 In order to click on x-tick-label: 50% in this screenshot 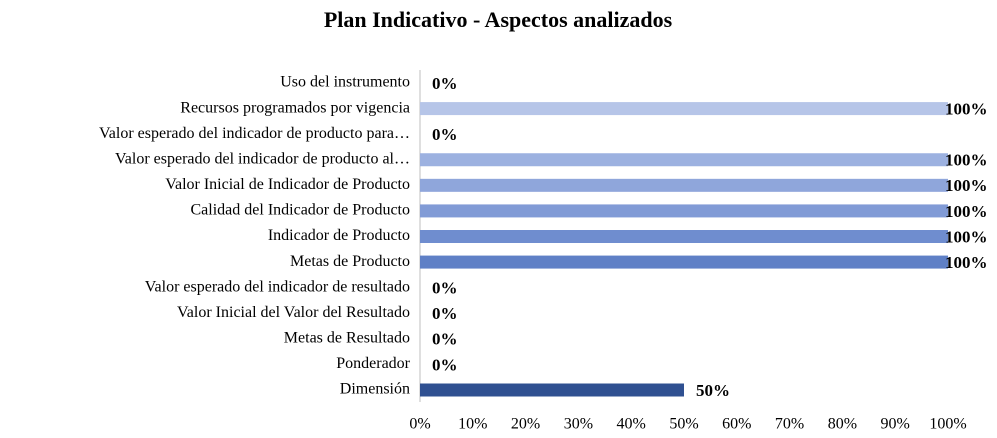, I will do `click(683, 424)`.